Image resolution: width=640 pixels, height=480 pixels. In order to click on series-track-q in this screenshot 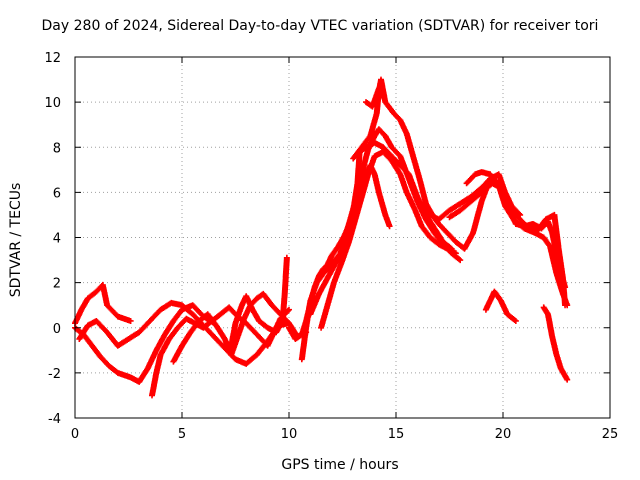, I will do `click(555, 343)`.